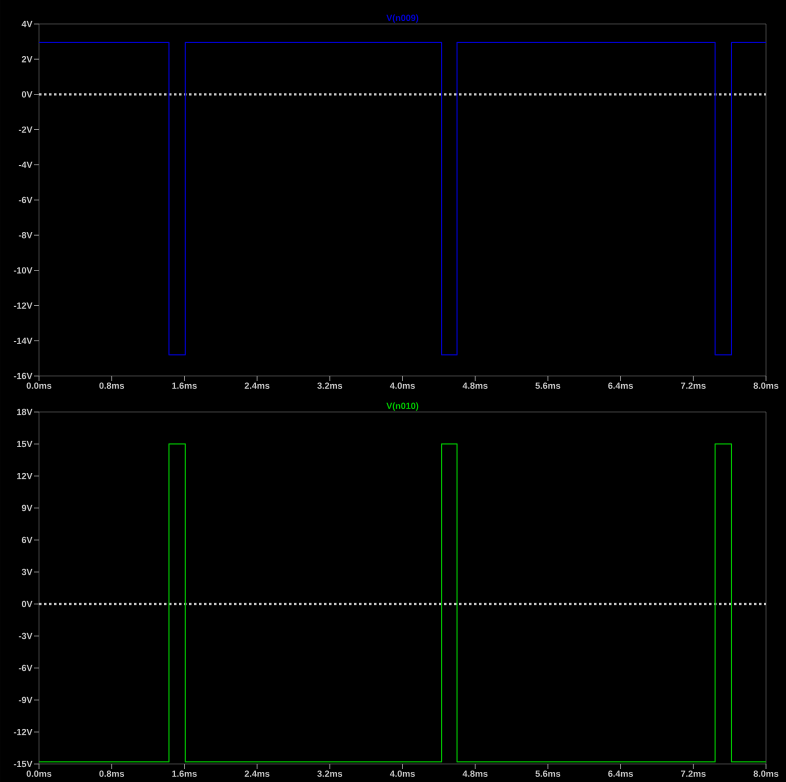 The width and height of the screenshot is (786, 782). What do you see at coordinates (402, 406) in the screenshot?
I see `text: V(n010)` at bounding box center [402, 406].